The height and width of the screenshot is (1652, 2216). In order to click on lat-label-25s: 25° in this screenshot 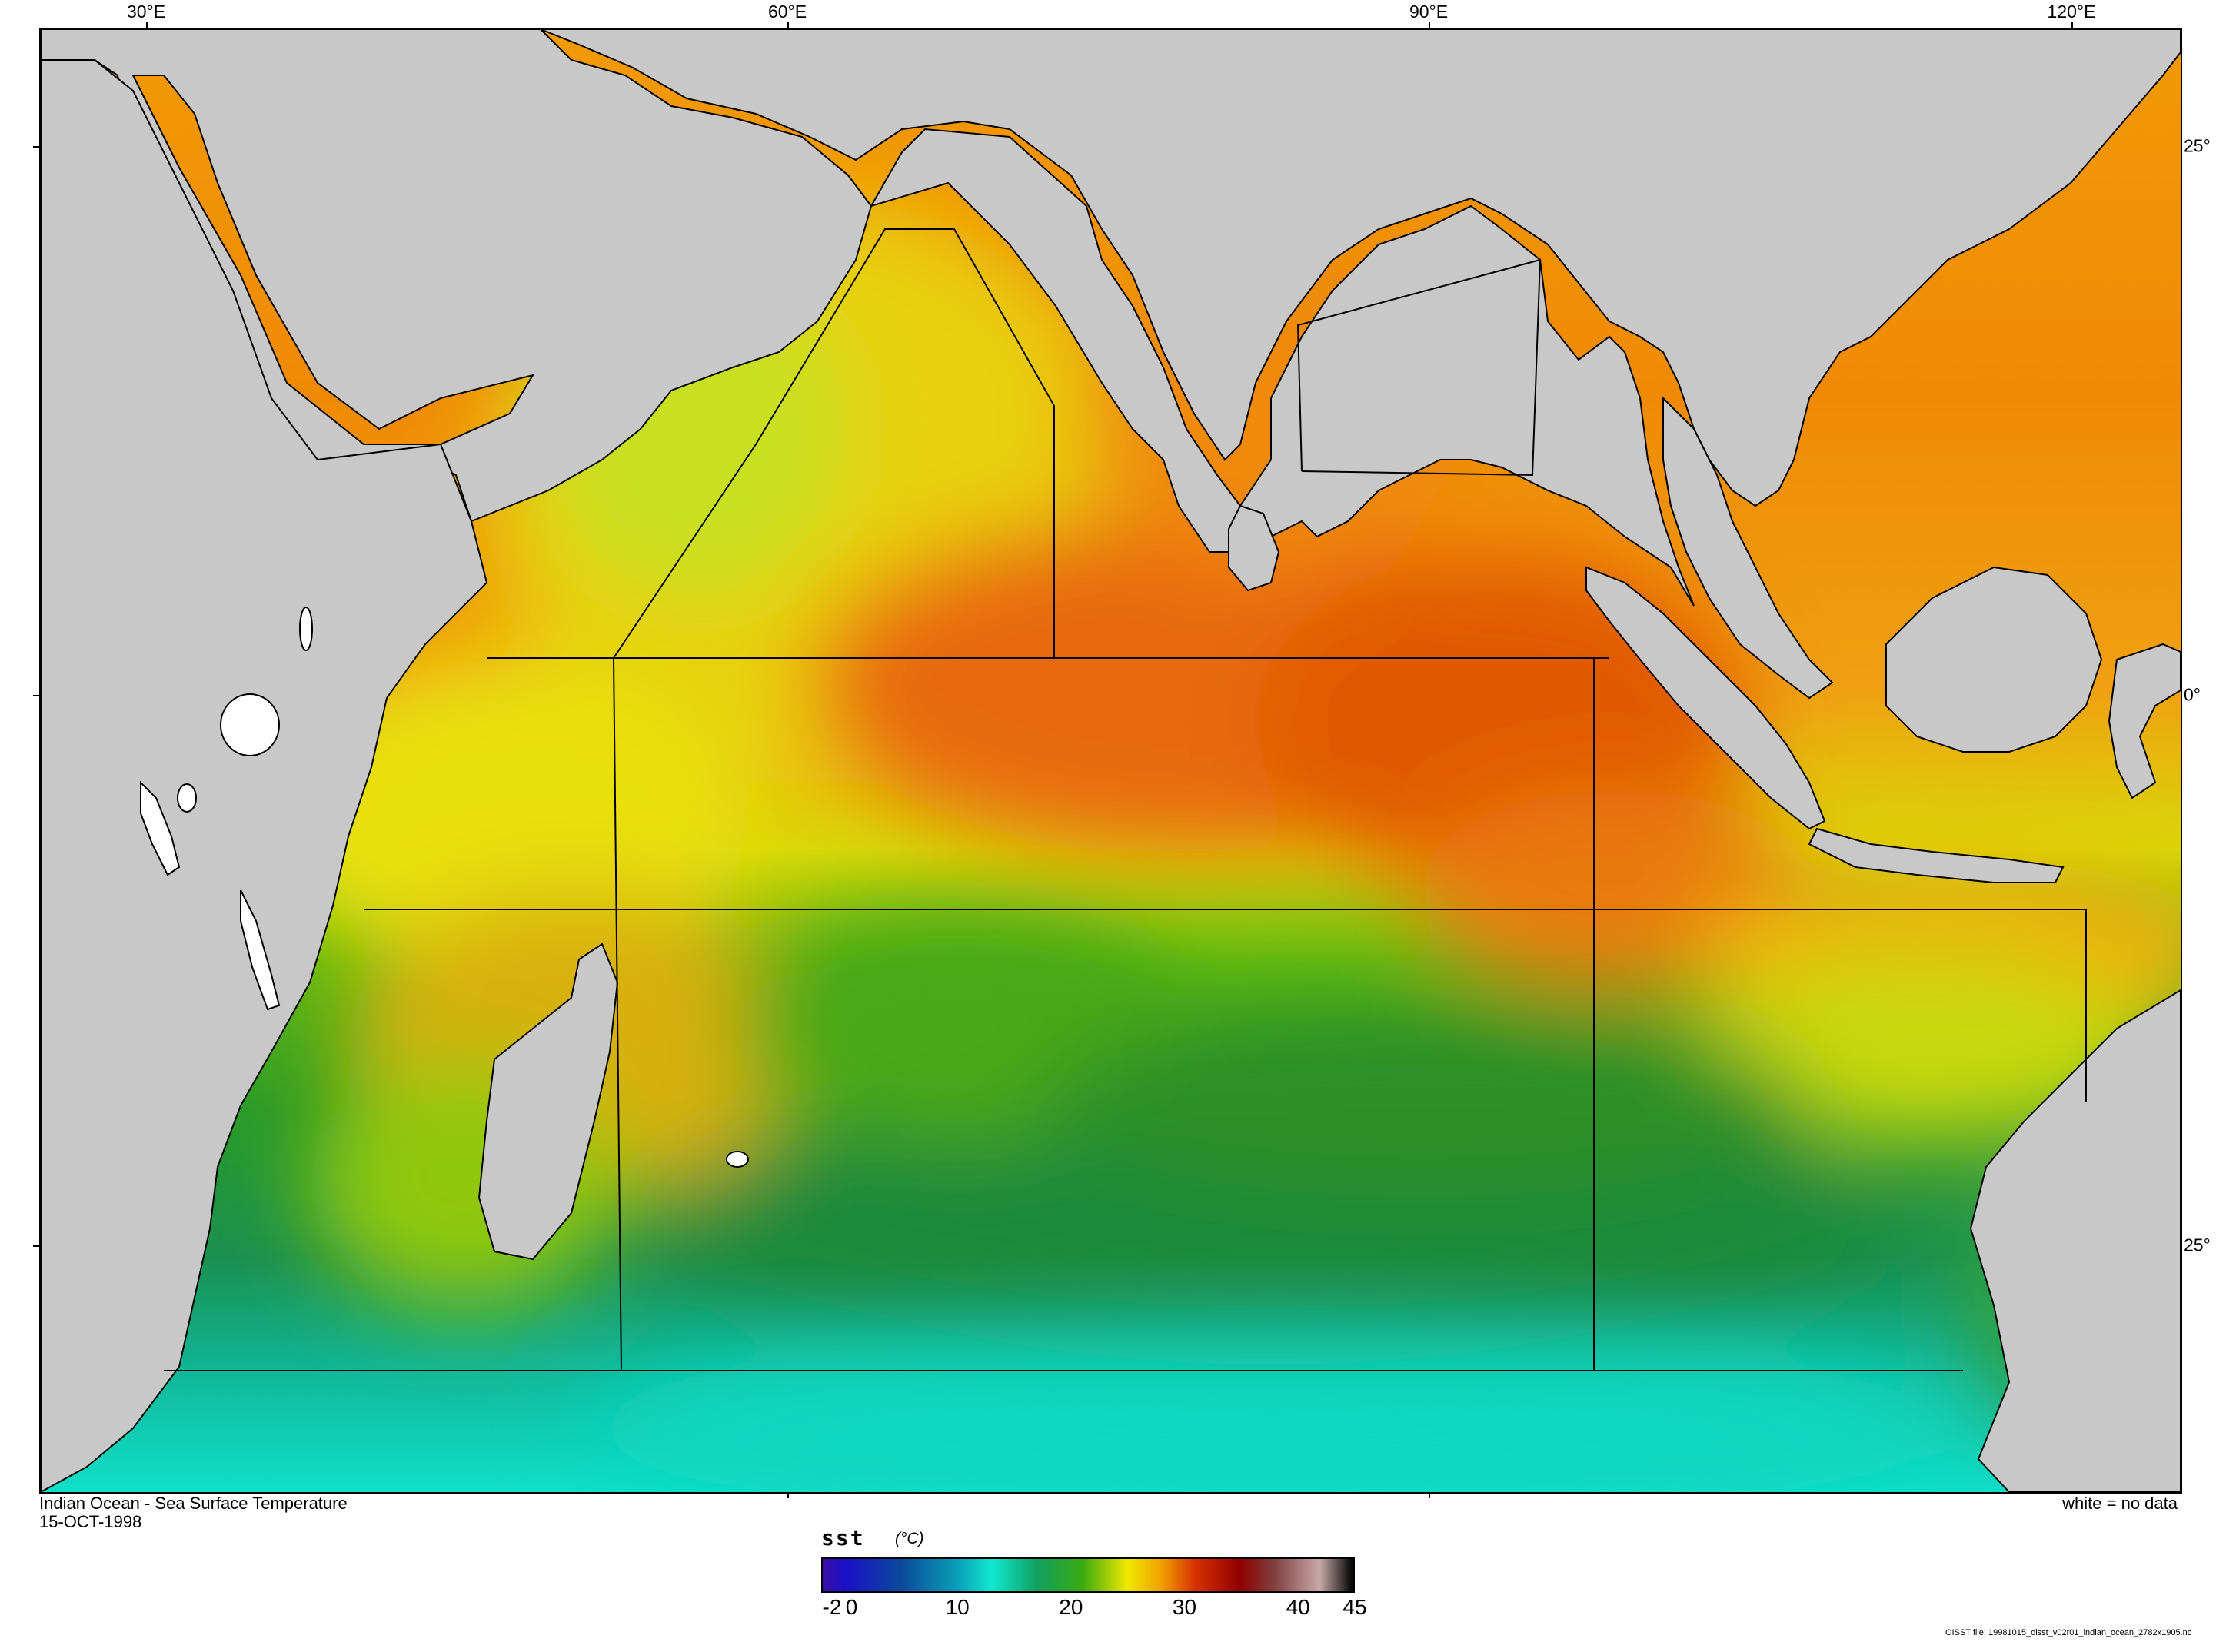, I will do `click(2198, 1245)`.